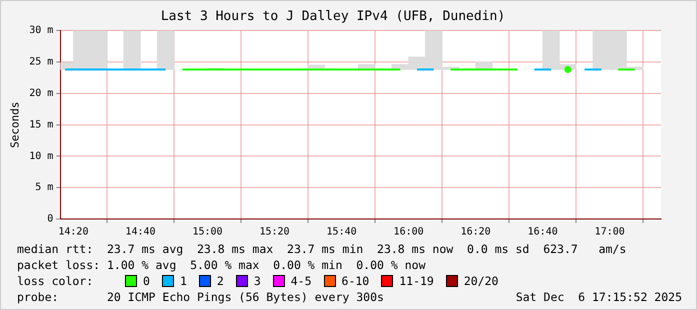 This screenshot has height=310, width=697. Describe the element at coordinates (221, 265) in the screenshot. I see `text: packet loss: 1.00 % avg 5.00 % max 0.00 % min 0.00 % now` at that location.